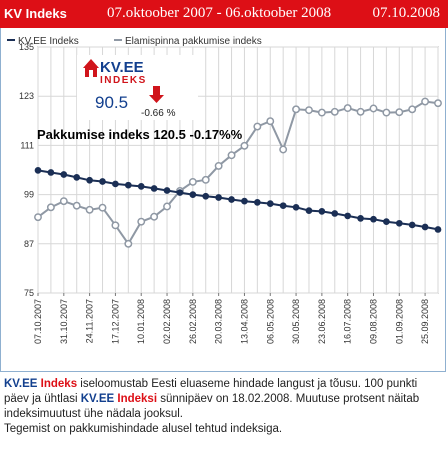  Describe the element at coordinates (141, 321) in the screenshot. I see `x-tick-label: 10.01.2008` at that location.